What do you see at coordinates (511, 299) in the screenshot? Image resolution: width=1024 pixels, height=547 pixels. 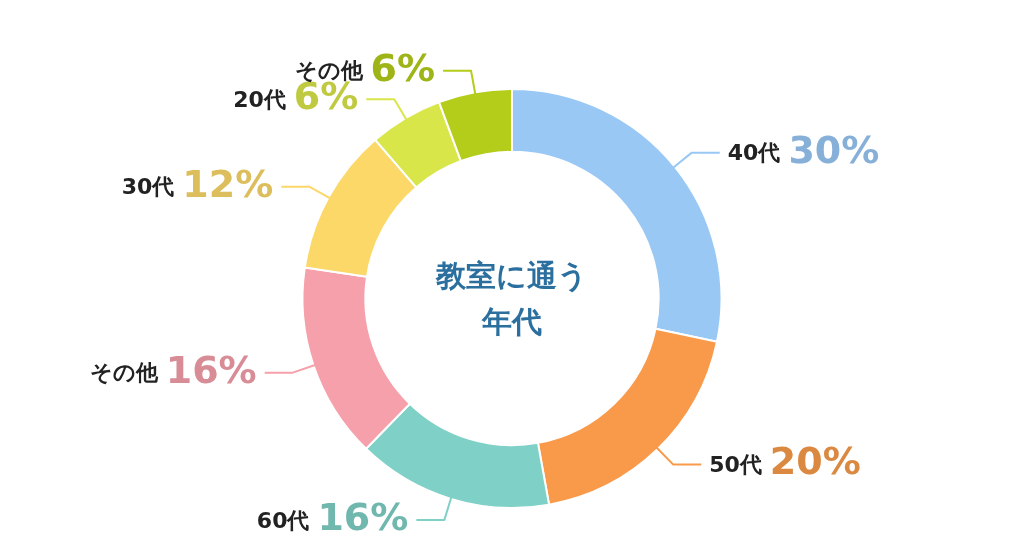 I see `text: 教室に通う年代` at bounding box center [511, 299].